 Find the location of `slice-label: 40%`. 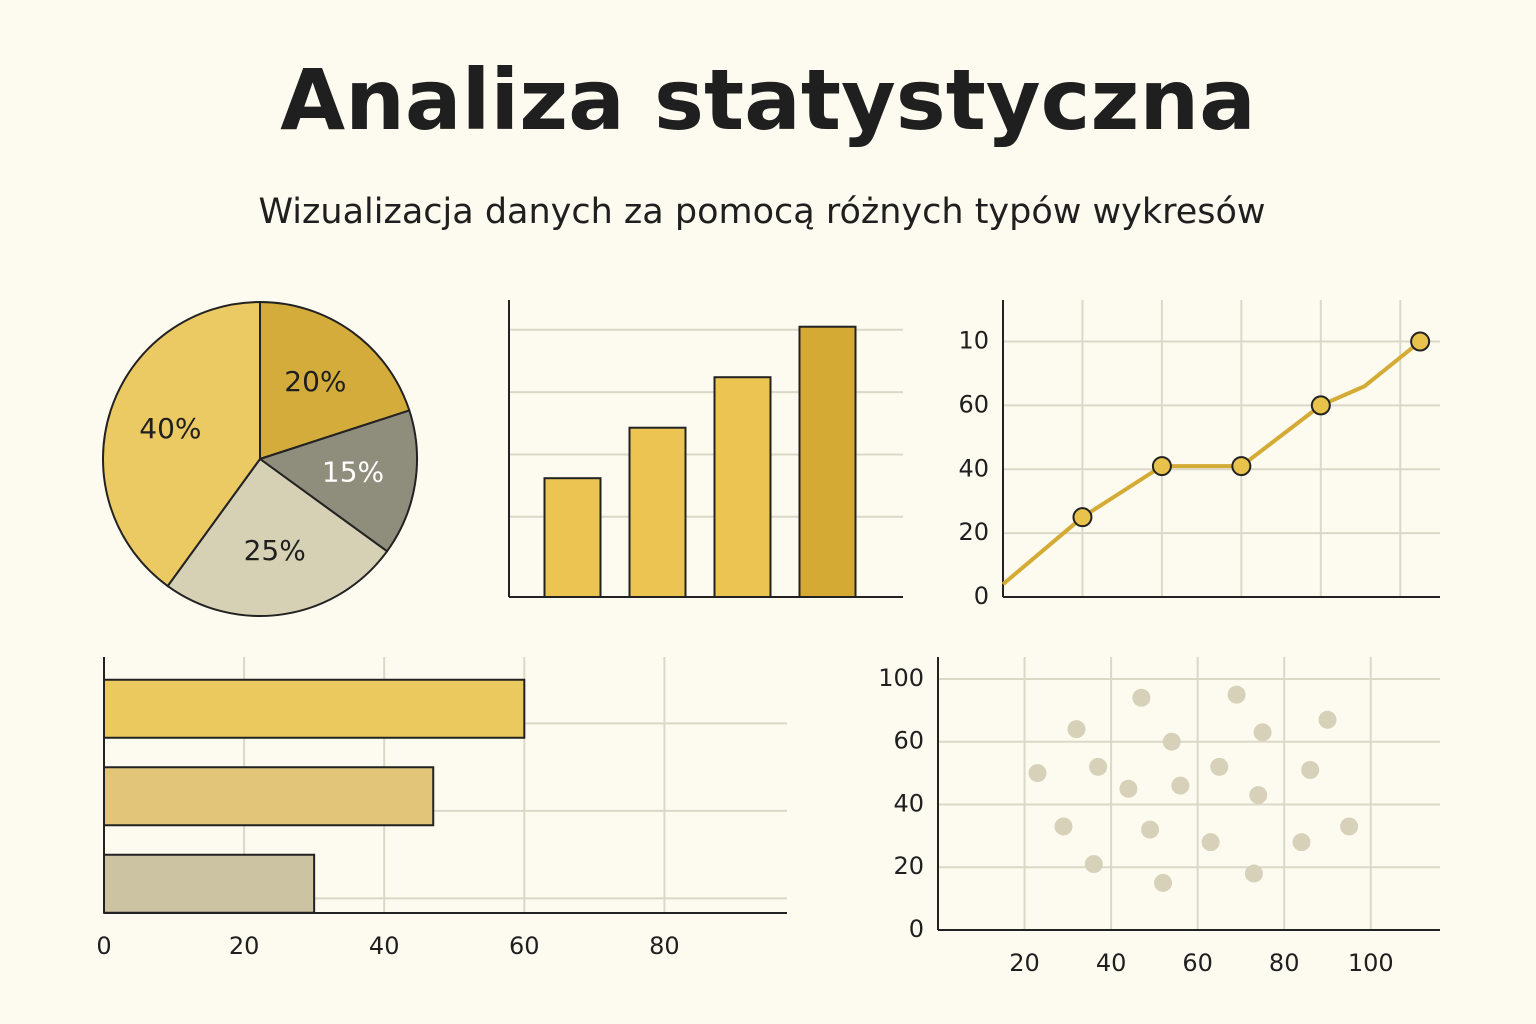

slice-label: 40% is located at coordinates (170, 428).